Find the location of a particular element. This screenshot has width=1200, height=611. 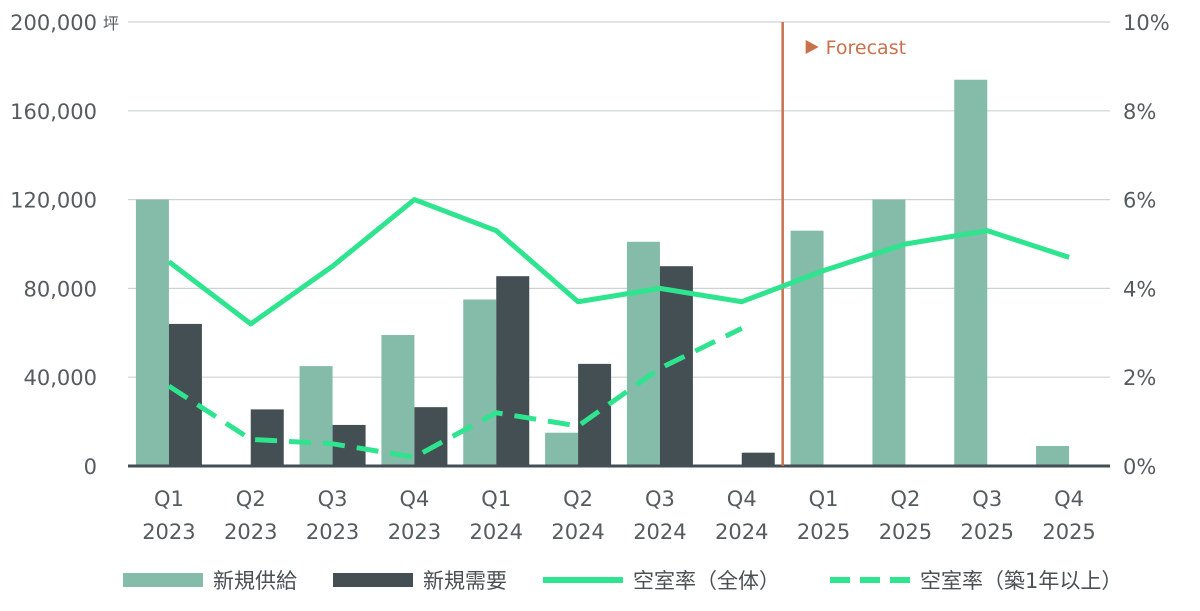

legend-label-new-demand: 新規需要 is located at coordinates (465, 581).